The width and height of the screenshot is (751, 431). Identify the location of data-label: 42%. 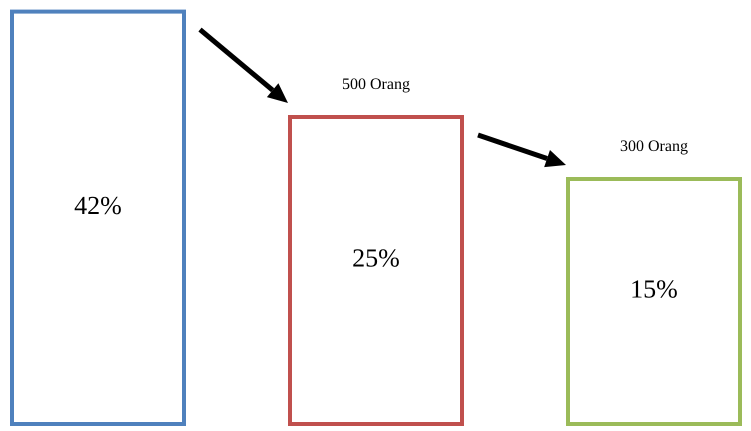
(98, 205).